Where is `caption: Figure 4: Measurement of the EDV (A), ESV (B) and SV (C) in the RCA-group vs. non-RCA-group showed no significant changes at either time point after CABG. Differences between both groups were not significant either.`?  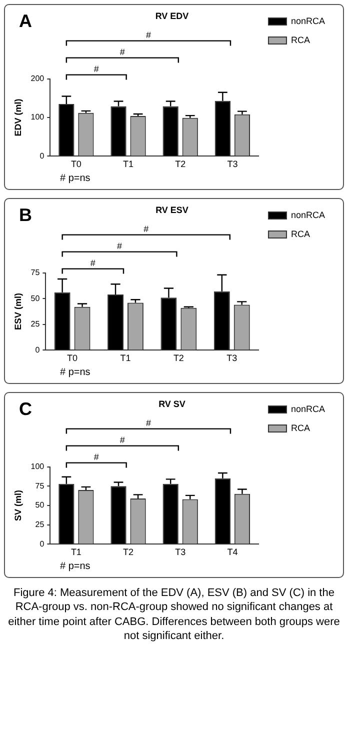
caption: Figure 4: Measurement of the EDV (A), ESV (B) and SV (C) in the RCA-group vs. non-RCA-group showed no significant changes at either time point after CABG. Differences between both groups were not significant either. is located at coordinates (174, 615).